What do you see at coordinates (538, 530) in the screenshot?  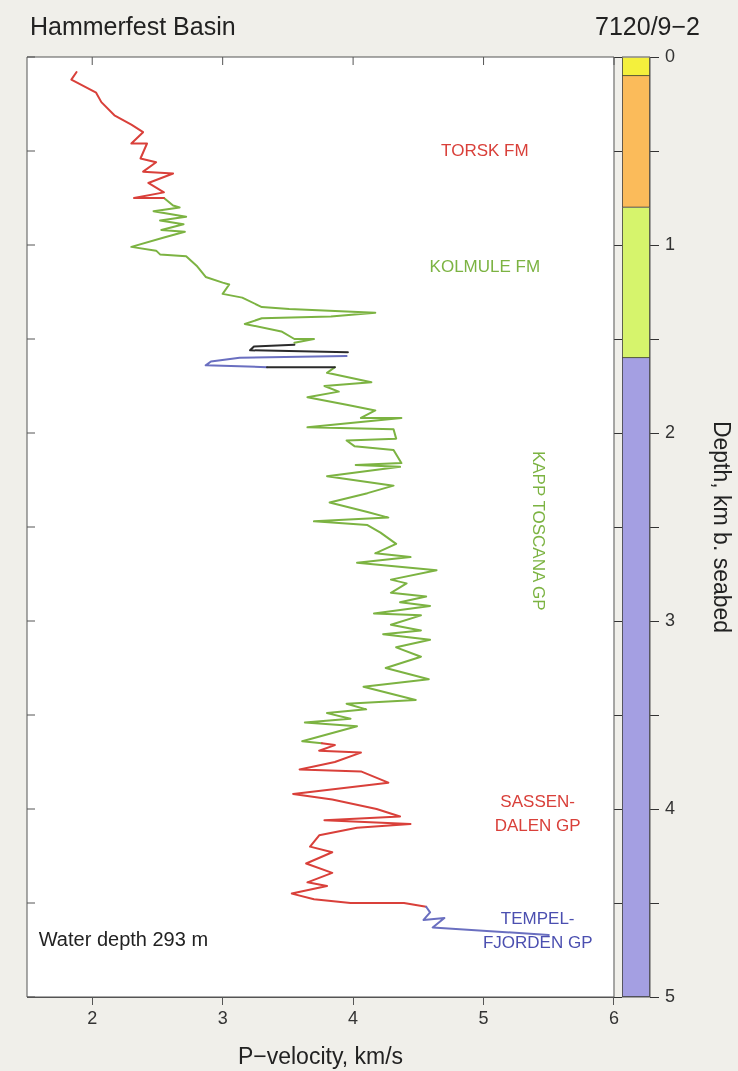 I see `annotation: KAPP TOSCANA GP` at bounding box center [538, 530].